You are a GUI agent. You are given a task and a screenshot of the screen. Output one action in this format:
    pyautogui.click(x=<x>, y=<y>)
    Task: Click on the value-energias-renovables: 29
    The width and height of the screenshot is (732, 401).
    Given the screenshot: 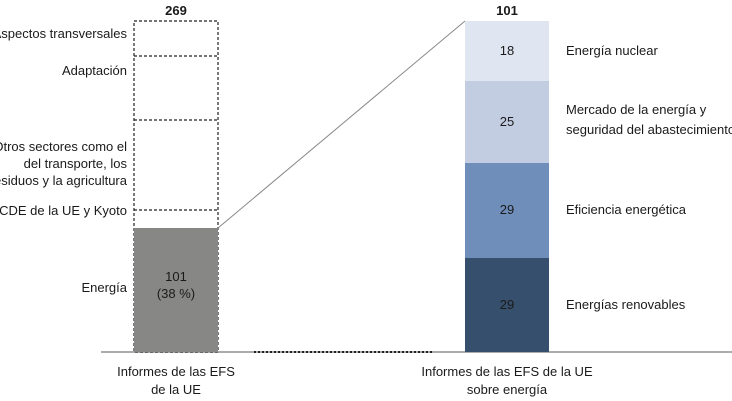 What is the action you would take?
    pyautogui.click(x=507, y=304)
    